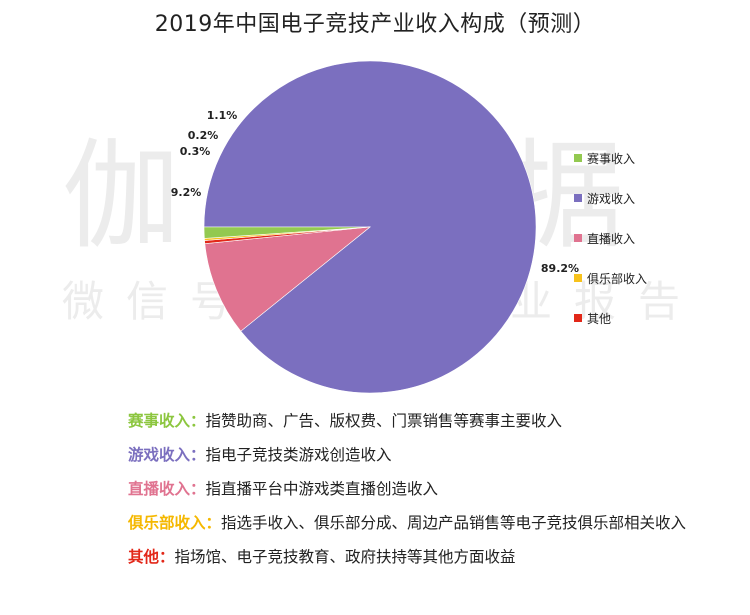 This screenshot has width=750, height=615. I want to click on legend-item: 直播收入, so click(610, 238).